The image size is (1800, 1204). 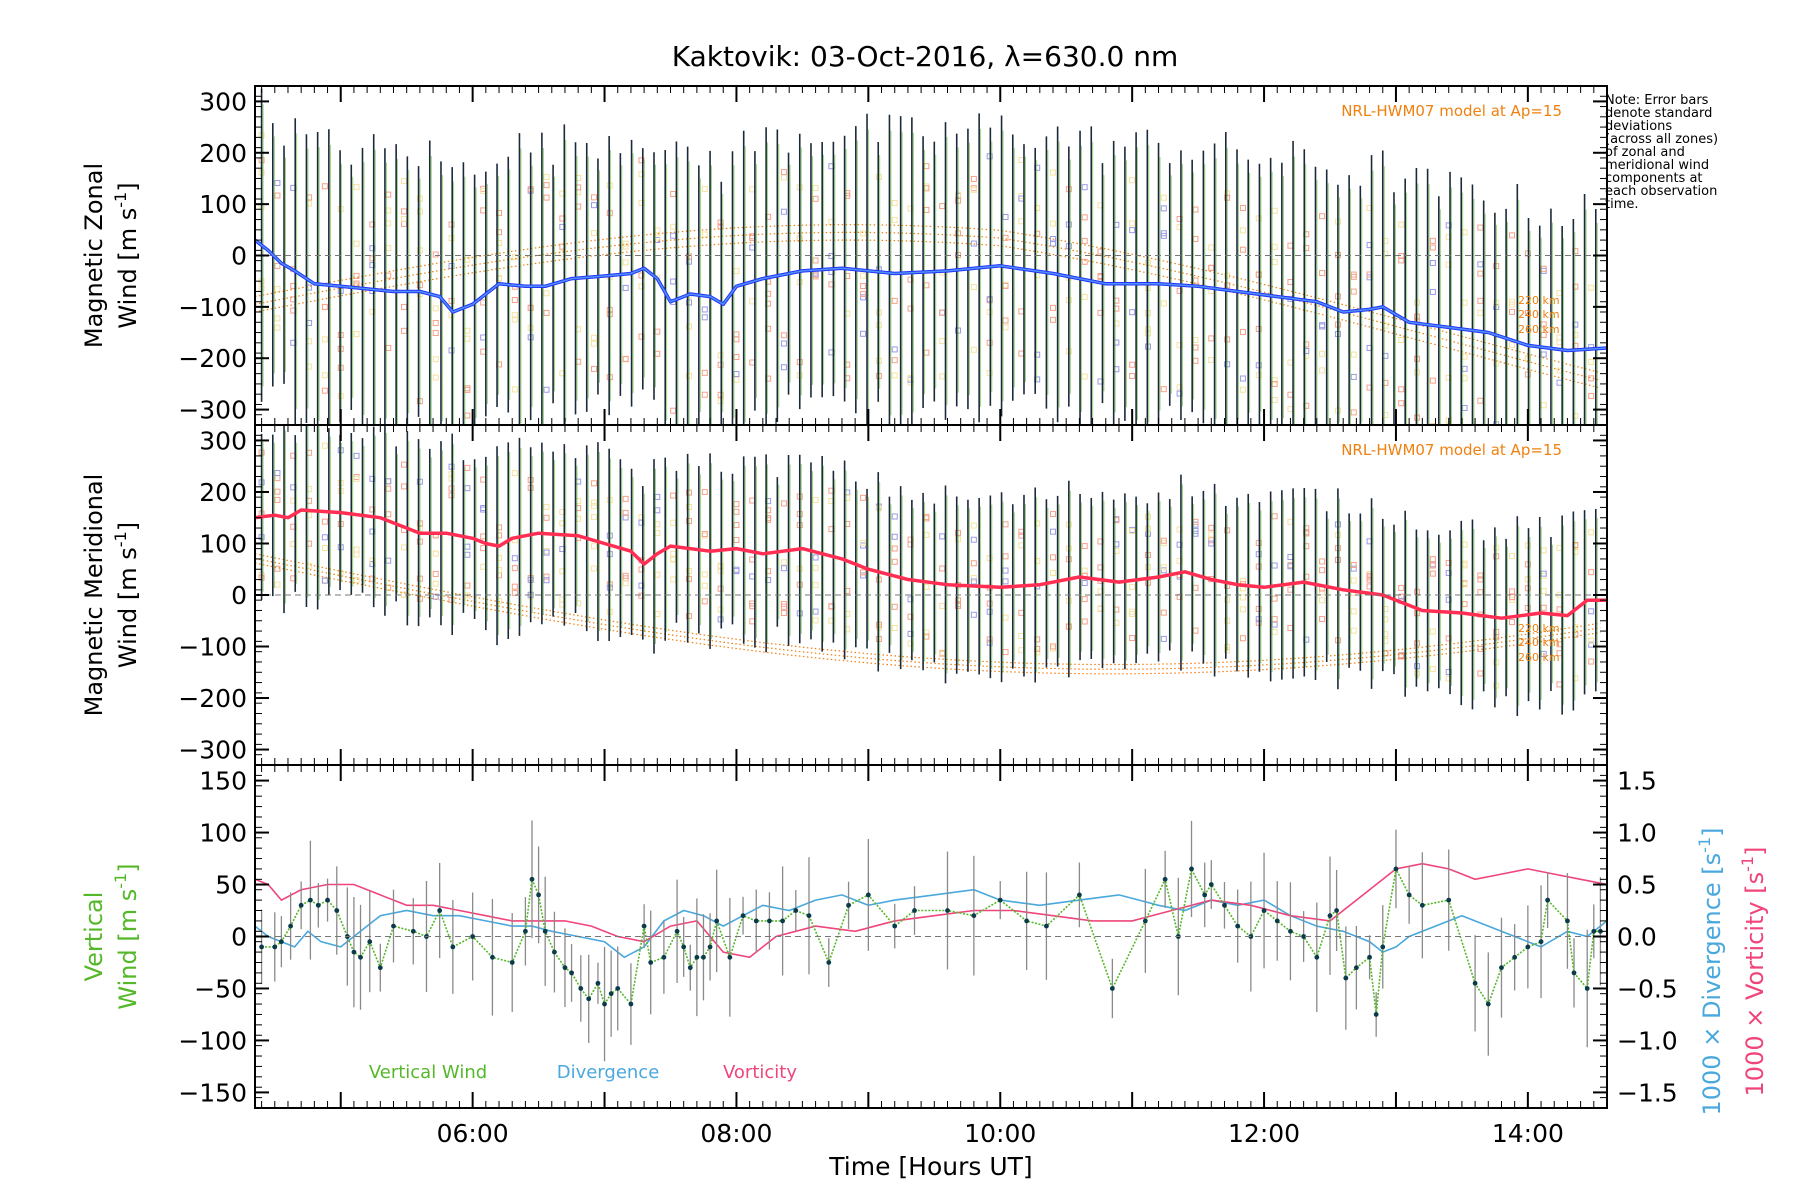 I want to click on panel-2-ytick-label: 0, so click(x=239, y=937).